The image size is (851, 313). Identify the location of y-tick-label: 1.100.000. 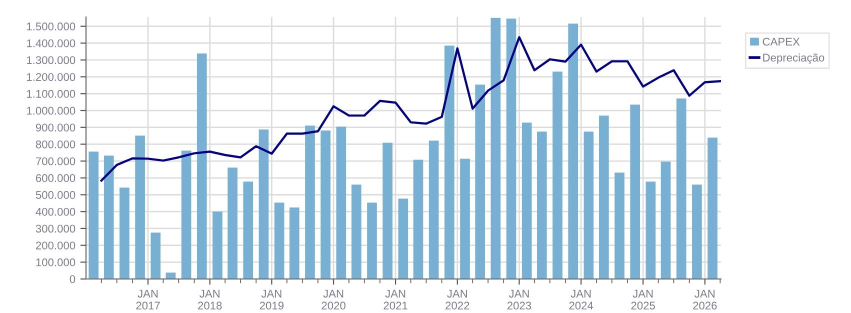
(51, 94).